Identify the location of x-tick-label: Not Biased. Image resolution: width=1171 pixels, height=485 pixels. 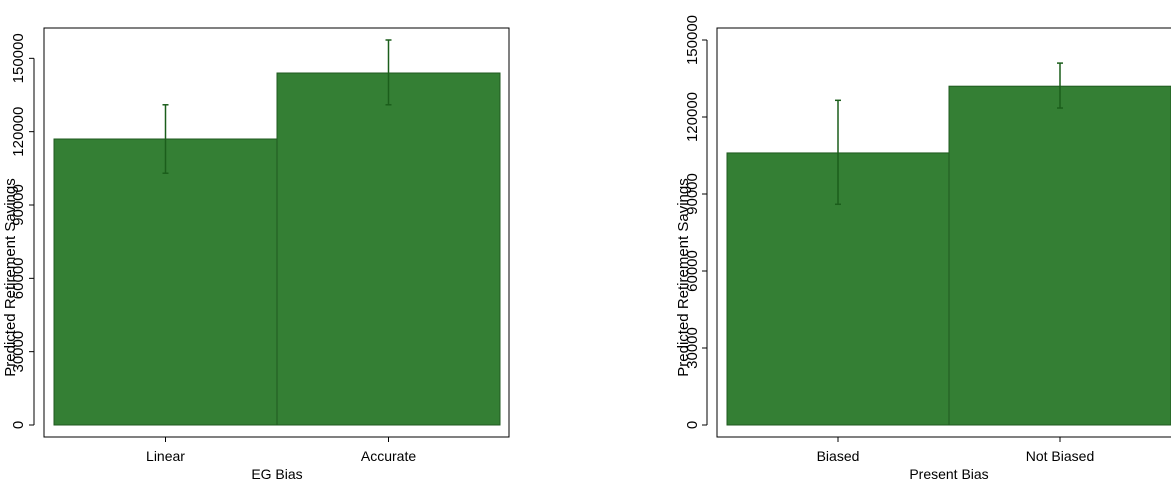
(1060, 456).